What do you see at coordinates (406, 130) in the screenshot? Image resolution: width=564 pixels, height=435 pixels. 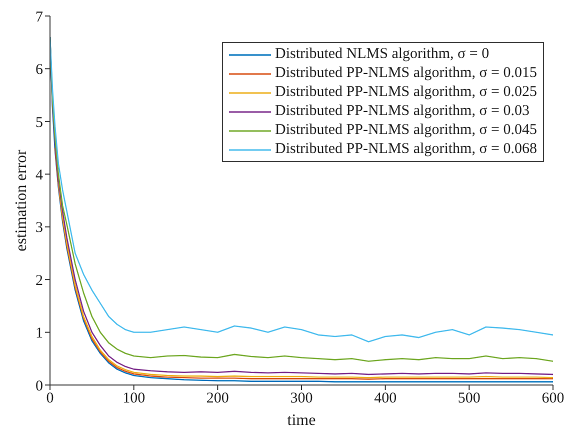 I see `legend-label: Distributed PP-NLMS algorithm, σ = 0.045` at bounding box center [406, 130].